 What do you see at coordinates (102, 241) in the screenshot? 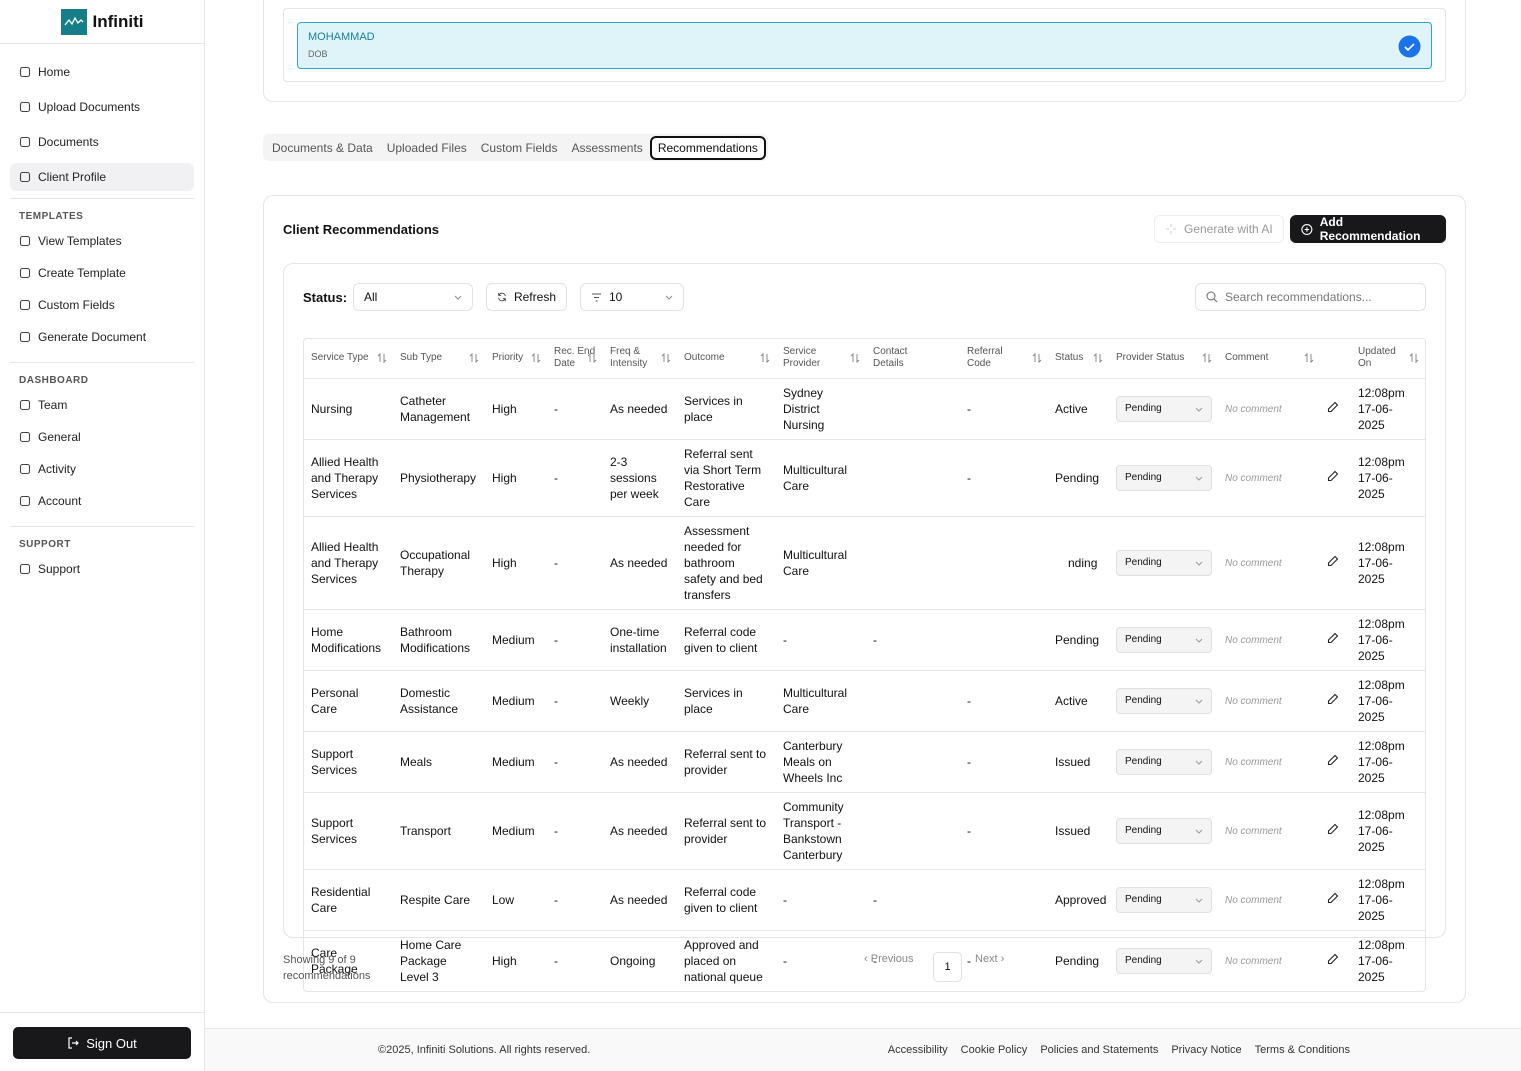
I see `nav-item: View Templates` at bounding box center [102, 241].